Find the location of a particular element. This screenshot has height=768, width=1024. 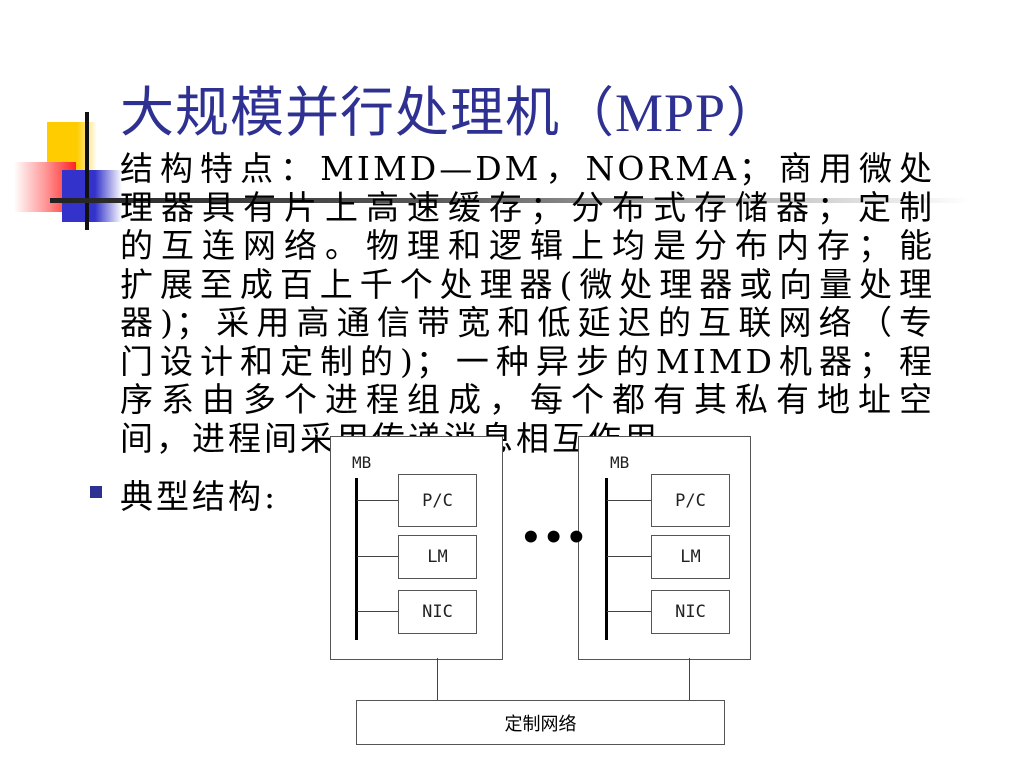

decoration-blue-square is located at coordinates (92, 196).